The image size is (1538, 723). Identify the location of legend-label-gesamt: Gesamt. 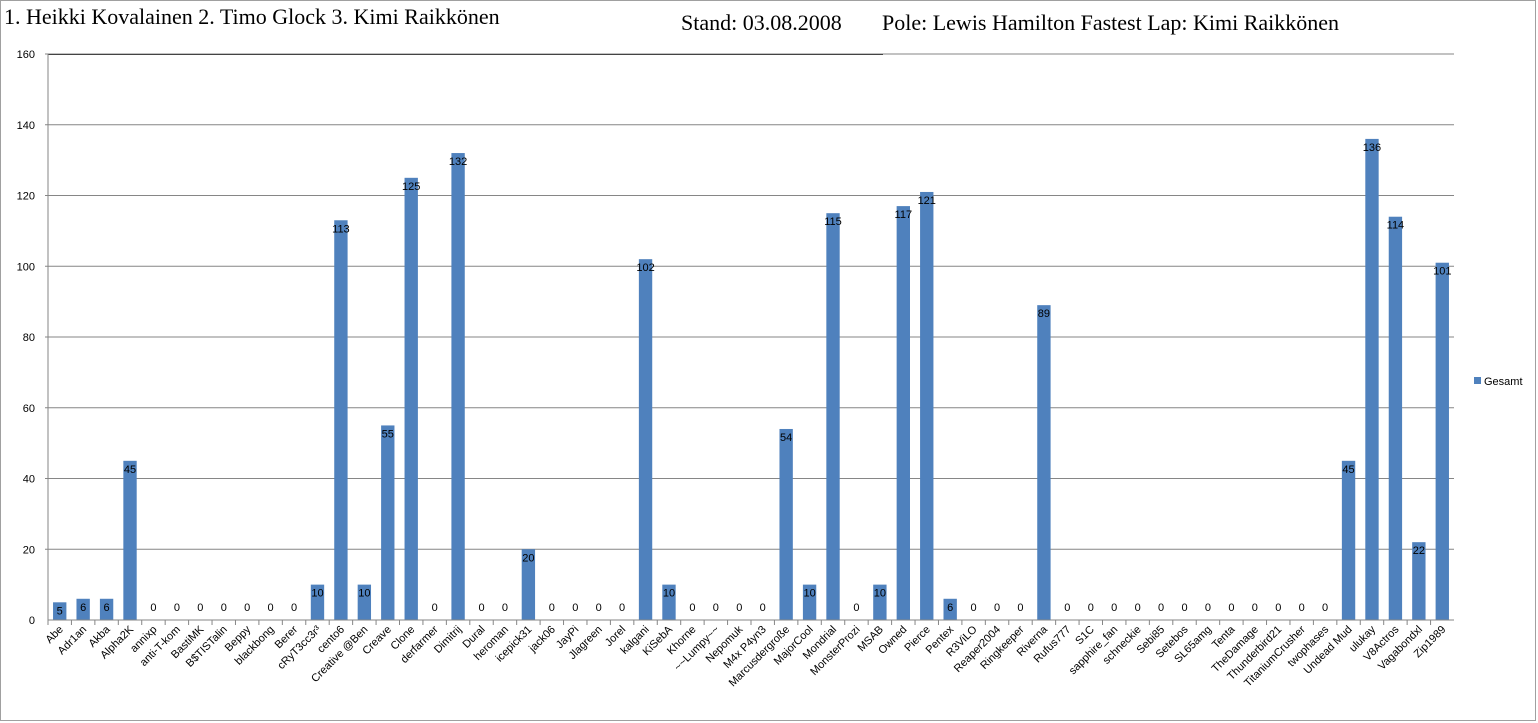
(1503, 382).